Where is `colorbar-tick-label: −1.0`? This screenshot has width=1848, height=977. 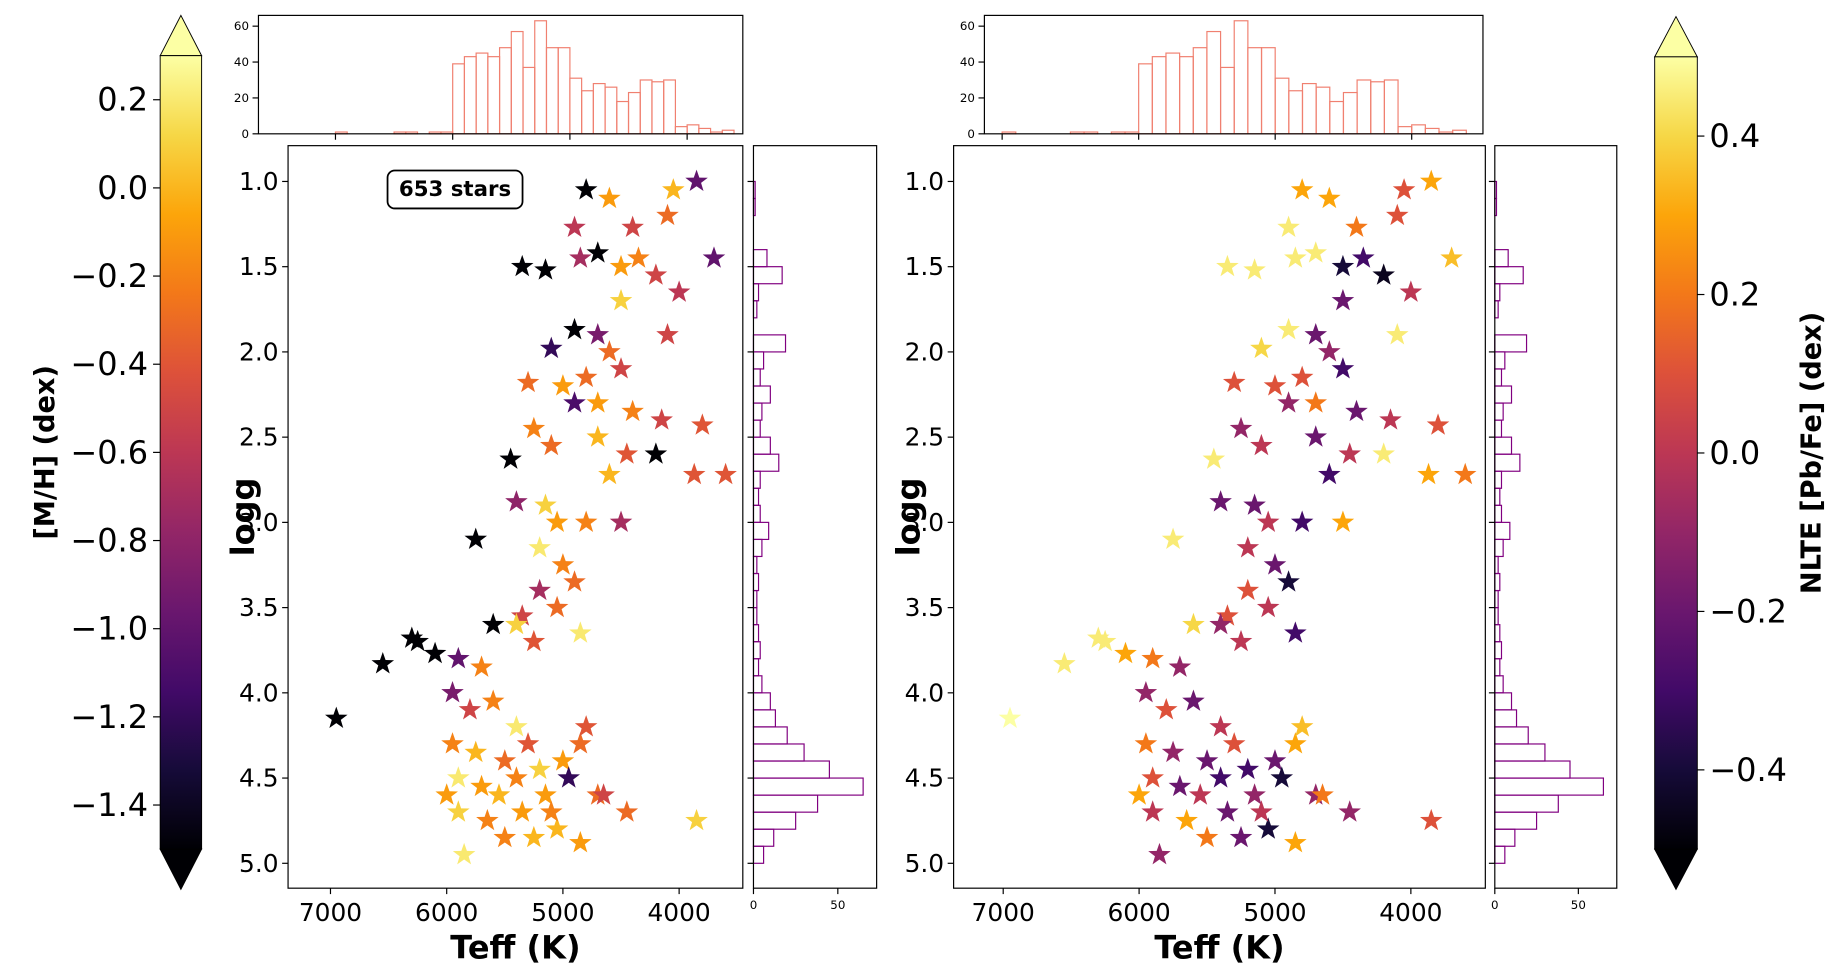 colorbar-tick-label: −1.0 is located at coordinates (109, 629).